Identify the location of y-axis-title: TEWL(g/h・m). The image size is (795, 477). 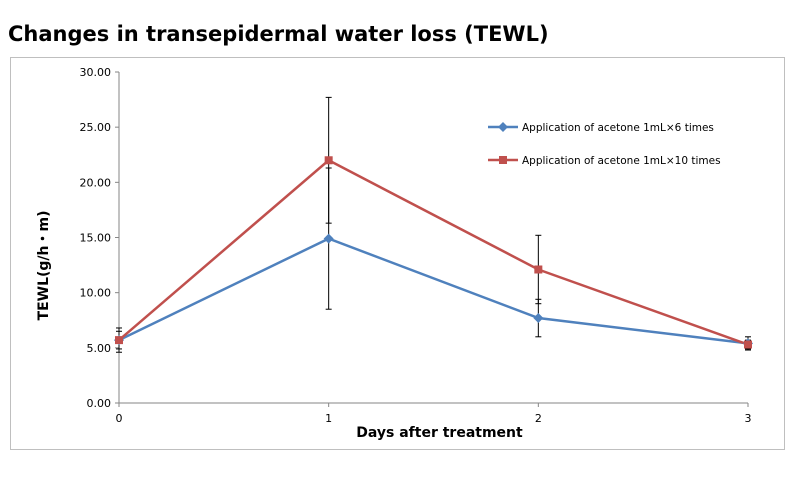
(44, 266).